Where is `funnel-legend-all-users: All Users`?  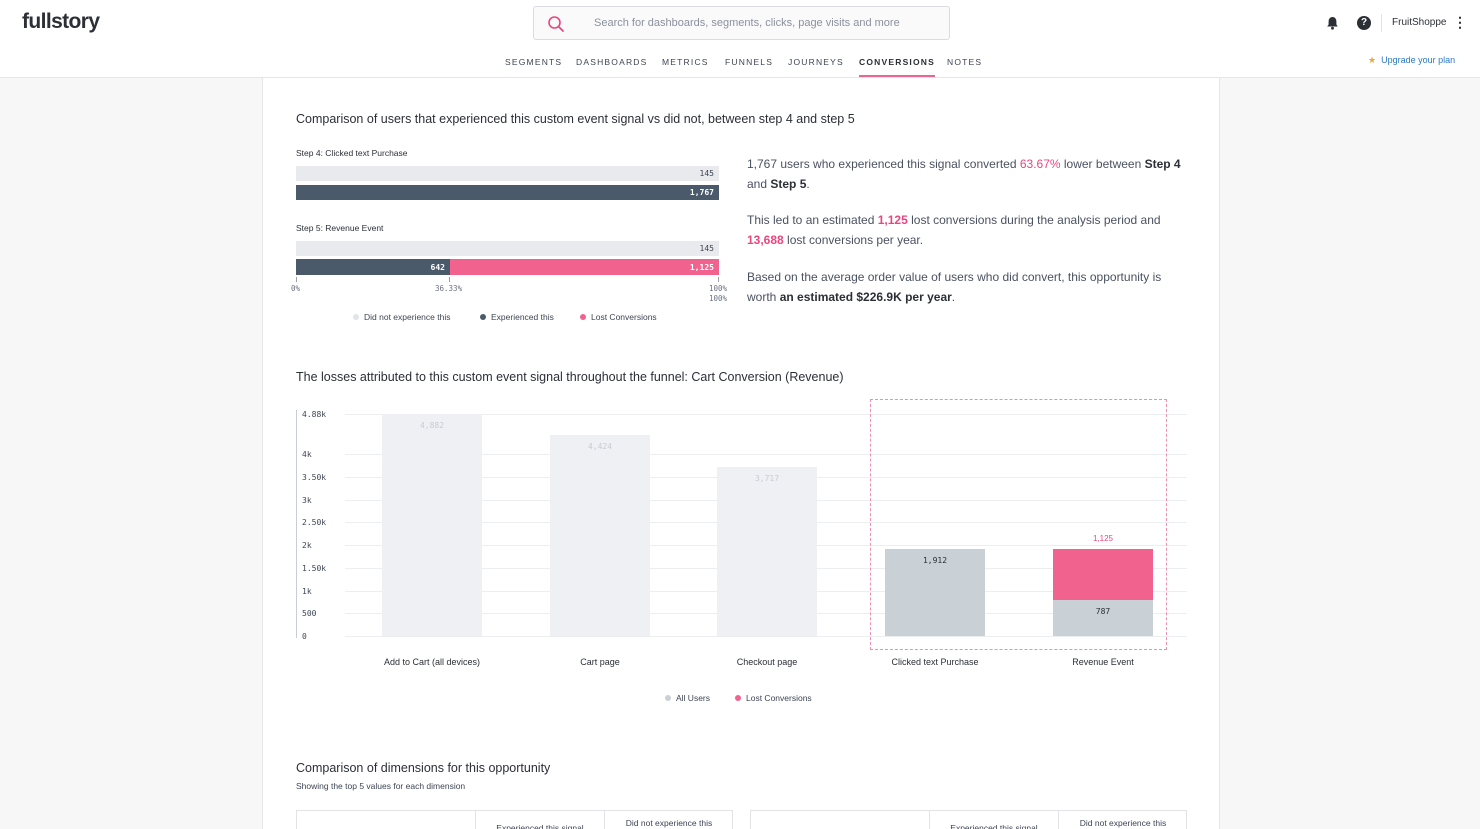
funnel-legend-all-users: All Users is located at coordinates (687, 698).